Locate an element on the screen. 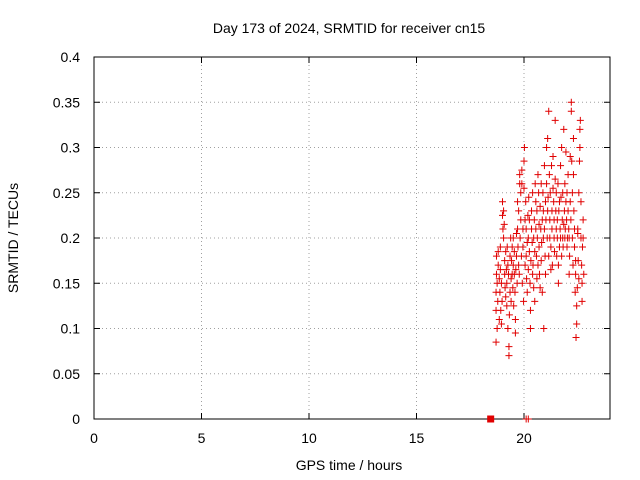 The height and width of the screenshot is (480, 640). x-tick-label: 0 is located at coordinates (94, 438).